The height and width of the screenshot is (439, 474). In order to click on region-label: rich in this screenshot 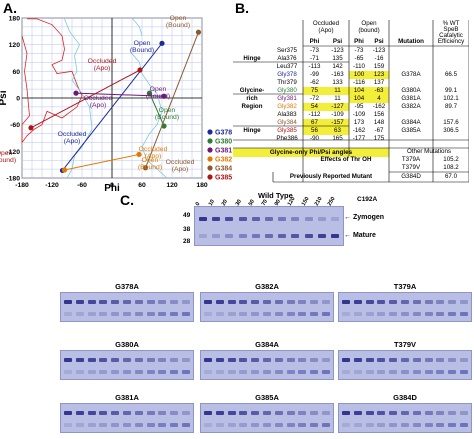, I will do `click(252, 98)`.